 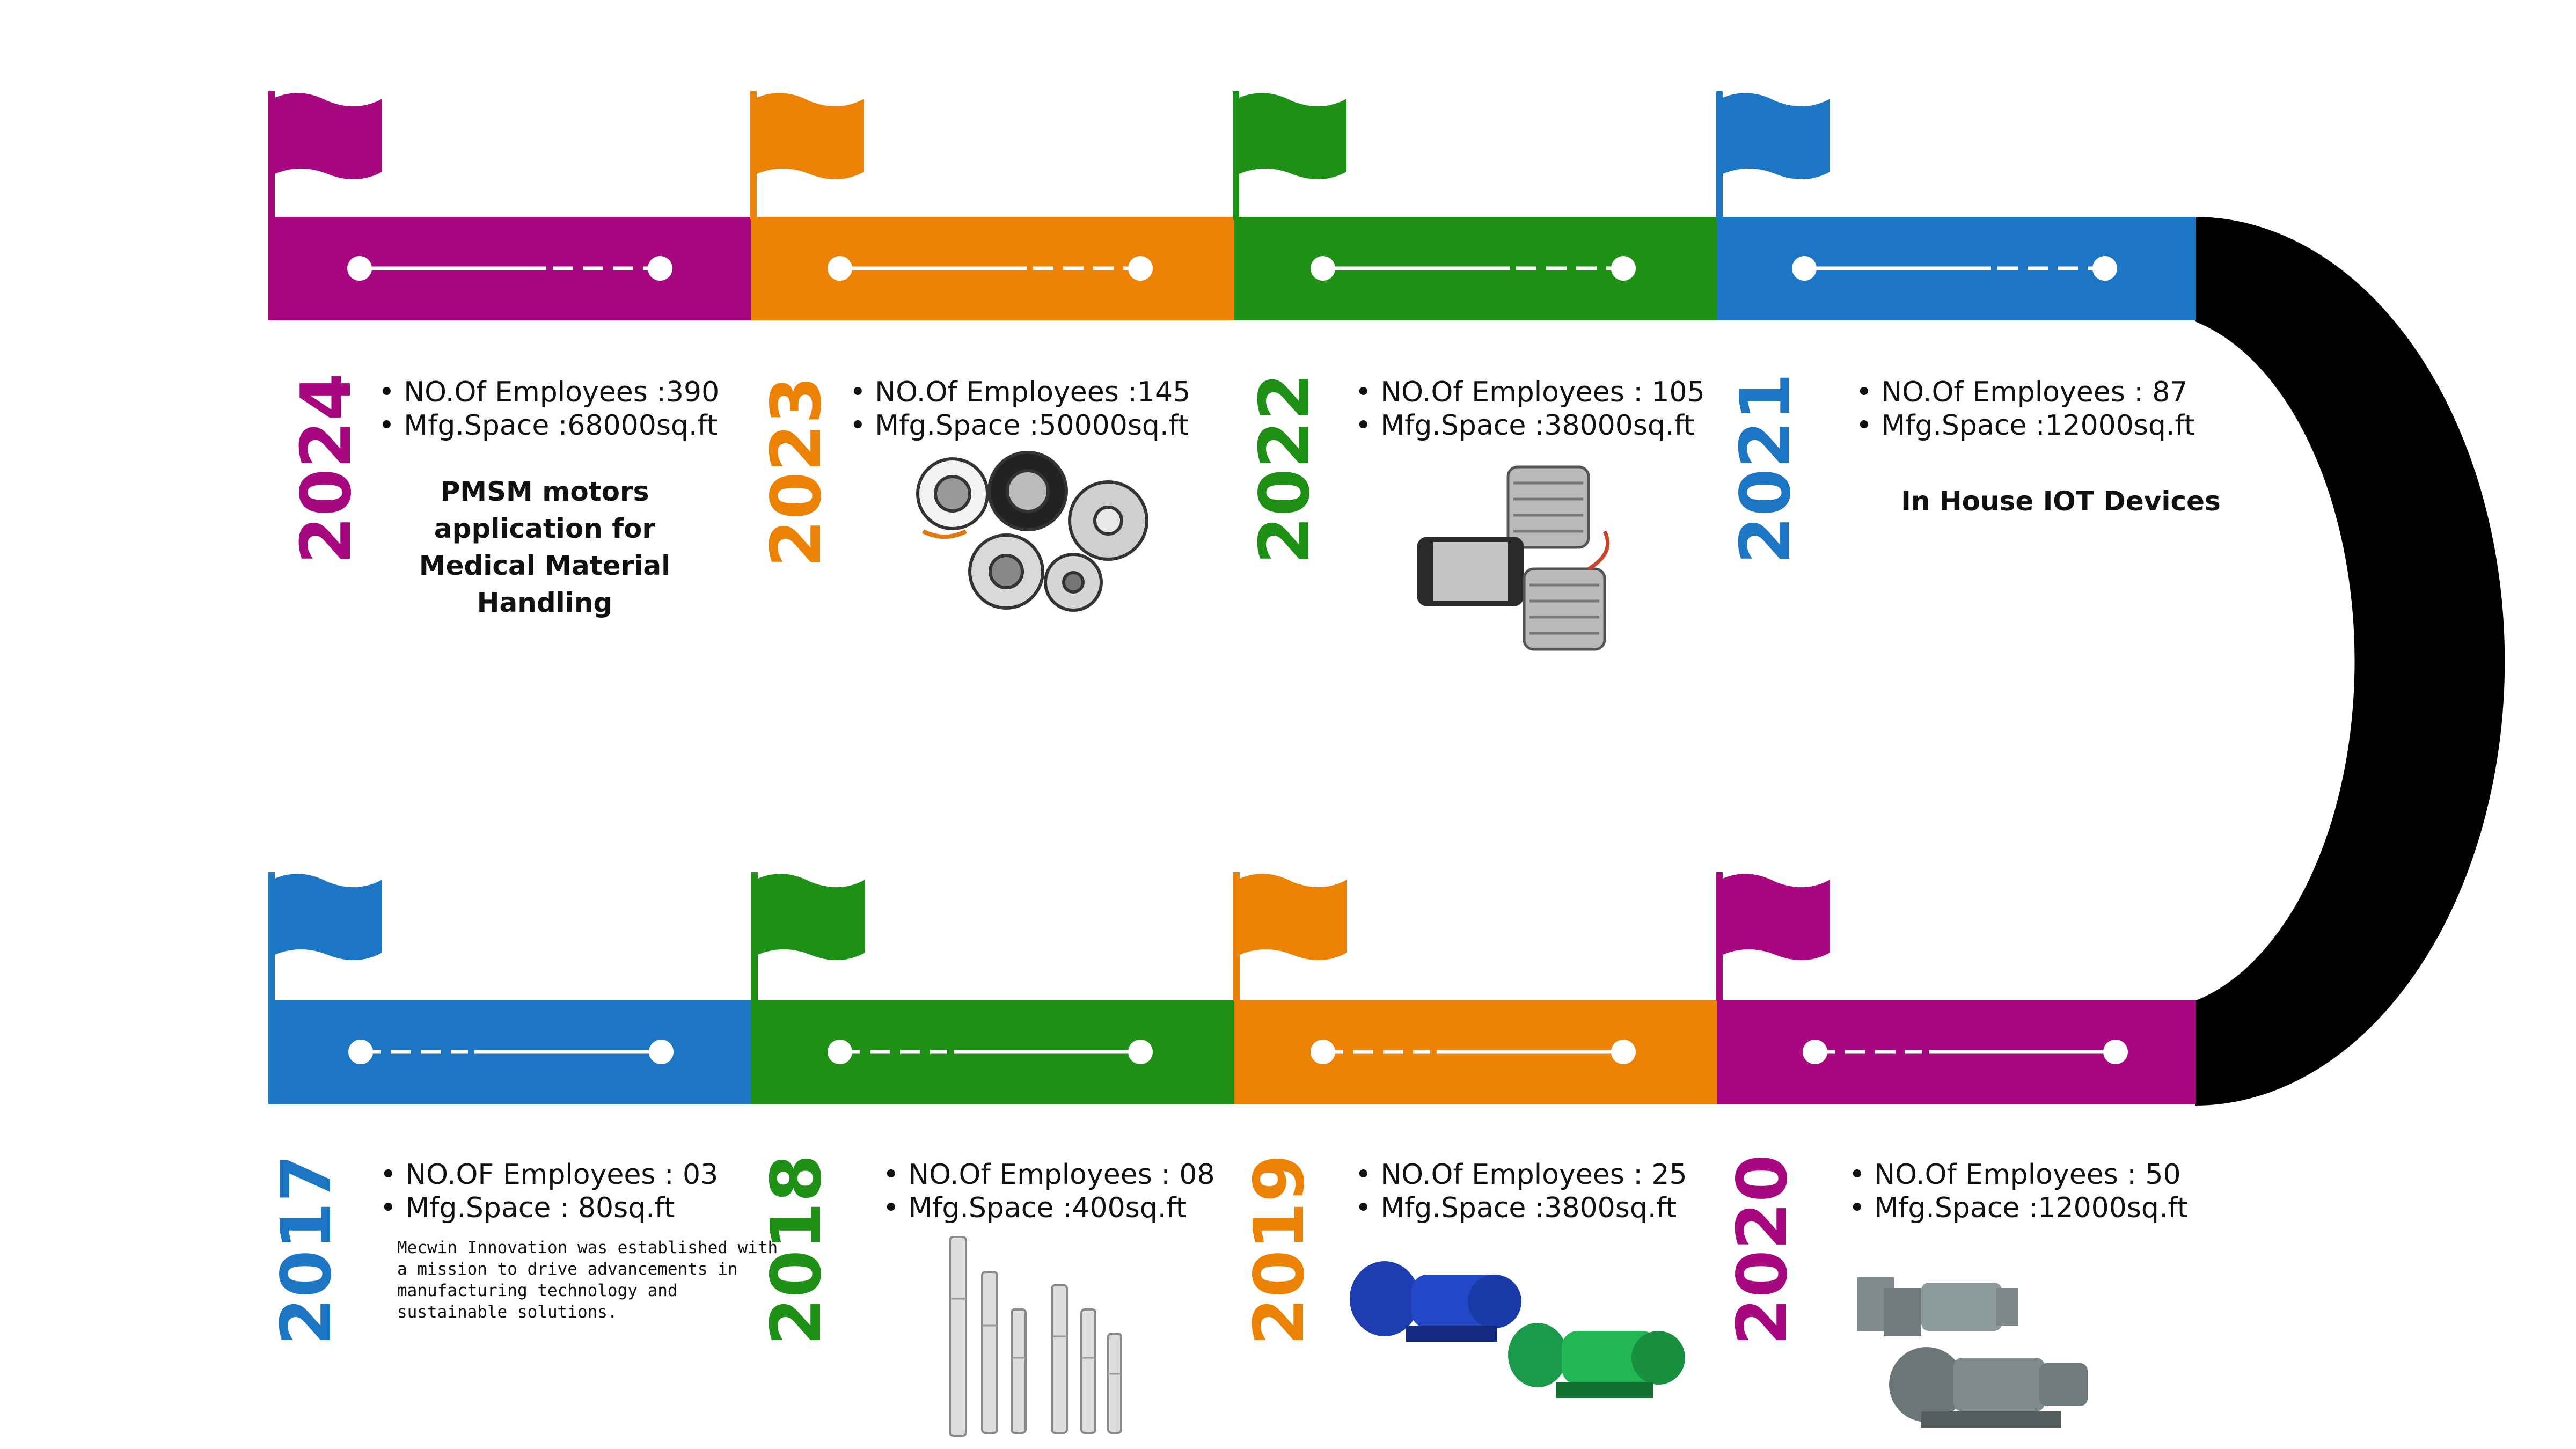 I want to click on year-label: 2021, so click(x=1766, y=468).